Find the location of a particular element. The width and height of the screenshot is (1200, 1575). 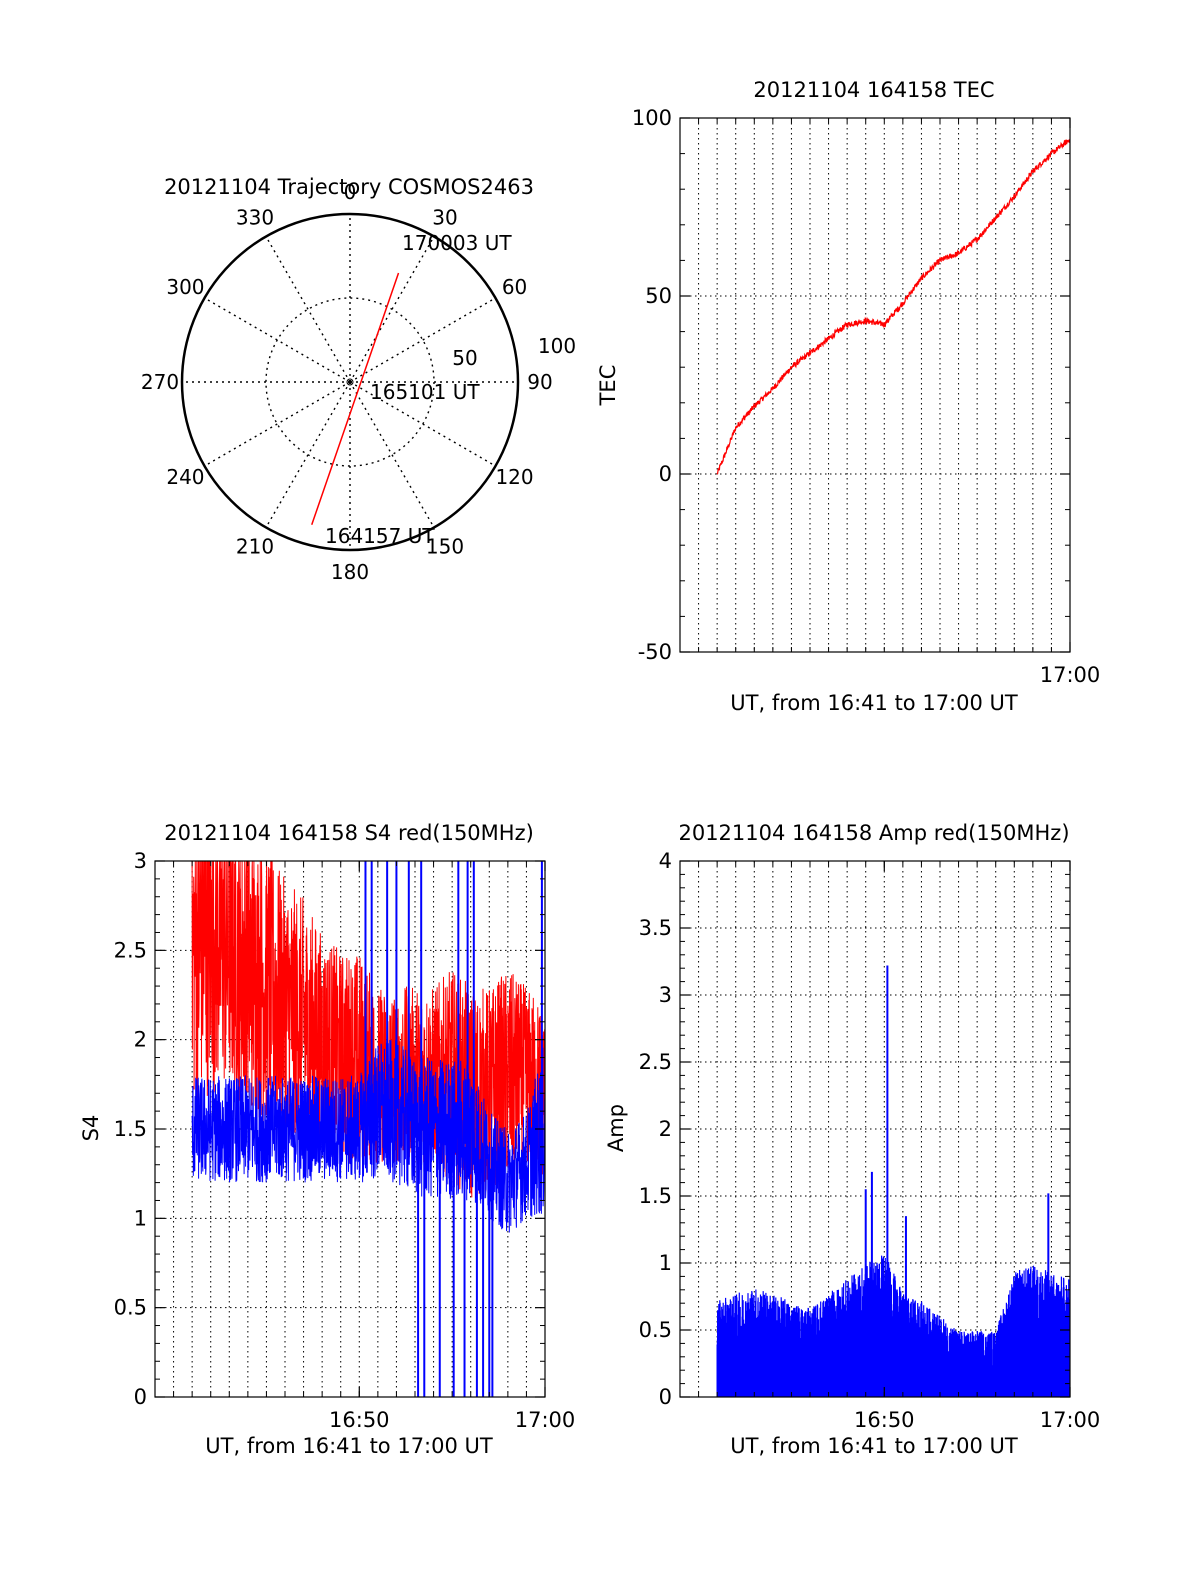

polar-azimuth-label: 120 is located at coordinates (514, 477).